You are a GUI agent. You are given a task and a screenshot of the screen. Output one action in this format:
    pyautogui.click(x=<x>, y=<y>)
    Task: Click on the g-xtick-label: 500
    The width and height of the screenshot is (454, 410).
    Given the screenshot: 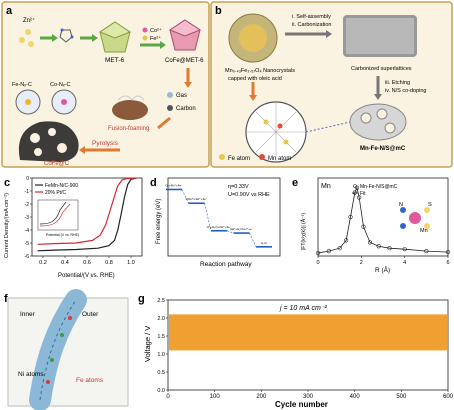 What is the action you would take?
    pyautogui.click(x=401, y=397)
    